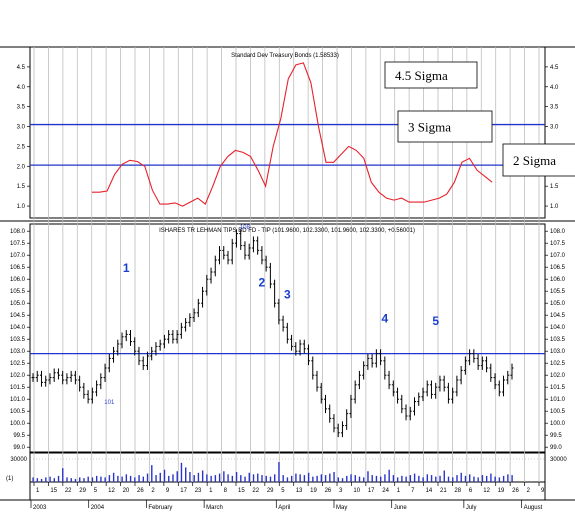 The height and width of the screenshot is (519, 575). Describe the element at coordinates (214, 508) in the screenshot. I see `x-month-label: March` at that location.